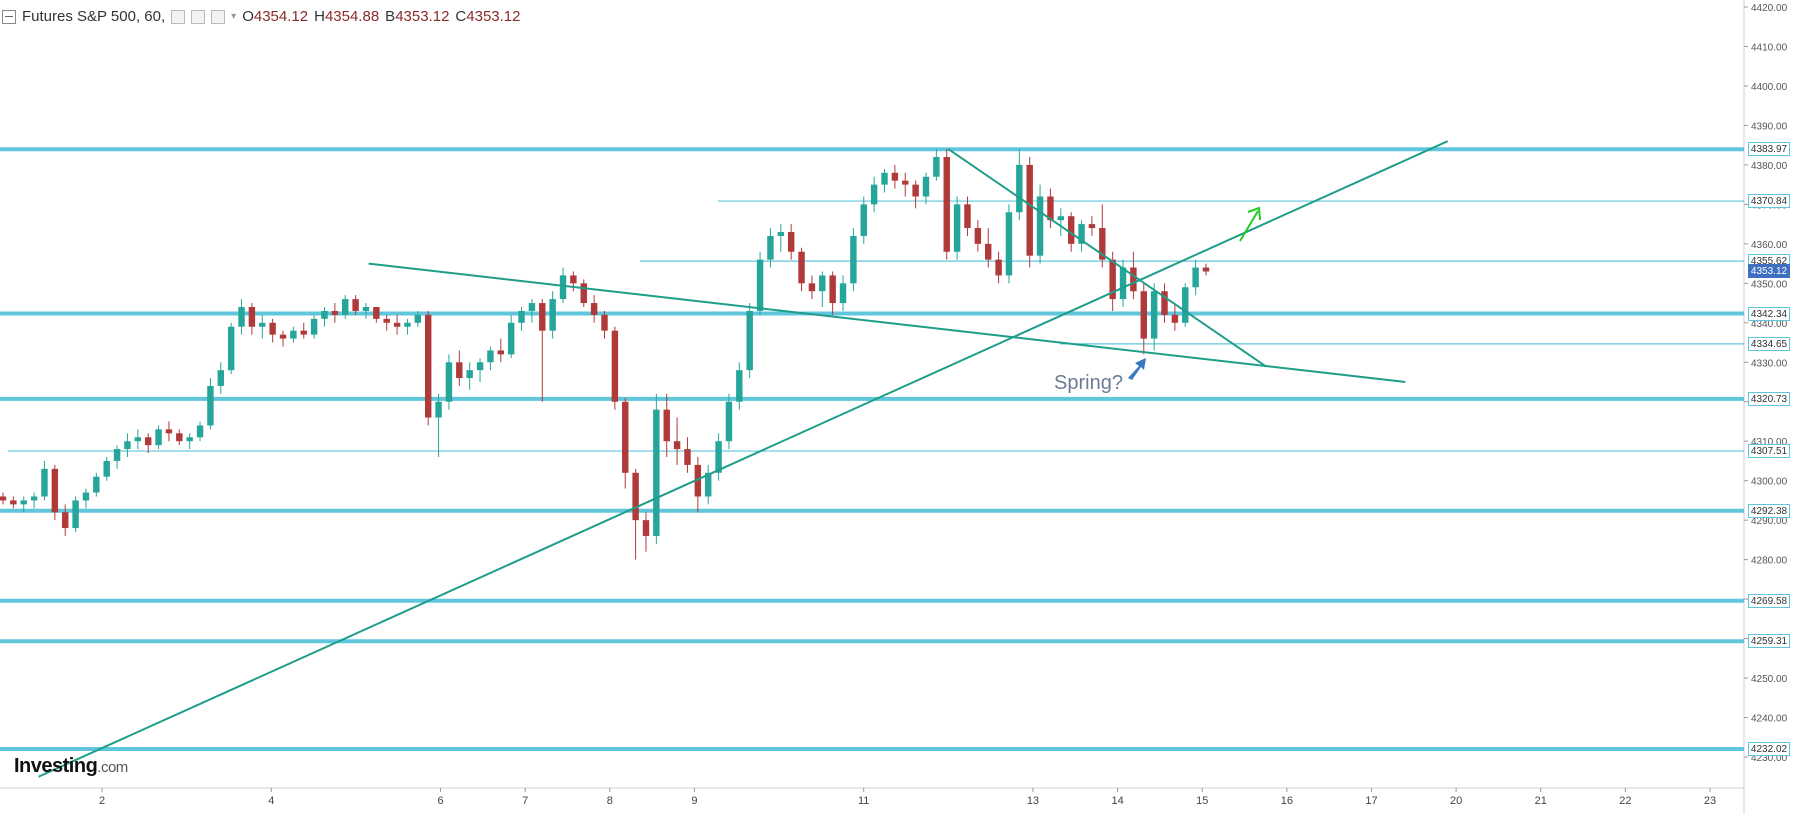 This screenshot has height=819, width=1800. Describe the element at coordinates (1769, 749) in the screenshot. I see `level-price-tag: 4232.02` at that location.